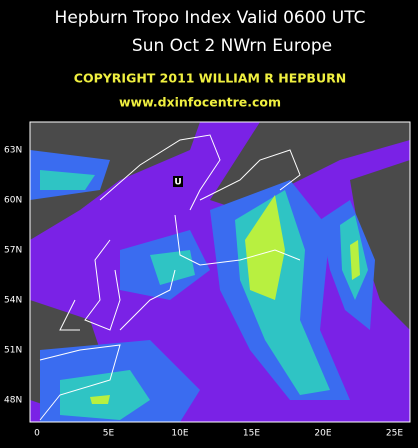 The image size is (418, 448). Describe the element at coordinates (200, 102) in the screenshot. I see `url: www.dxinfocentre.com` at that location.